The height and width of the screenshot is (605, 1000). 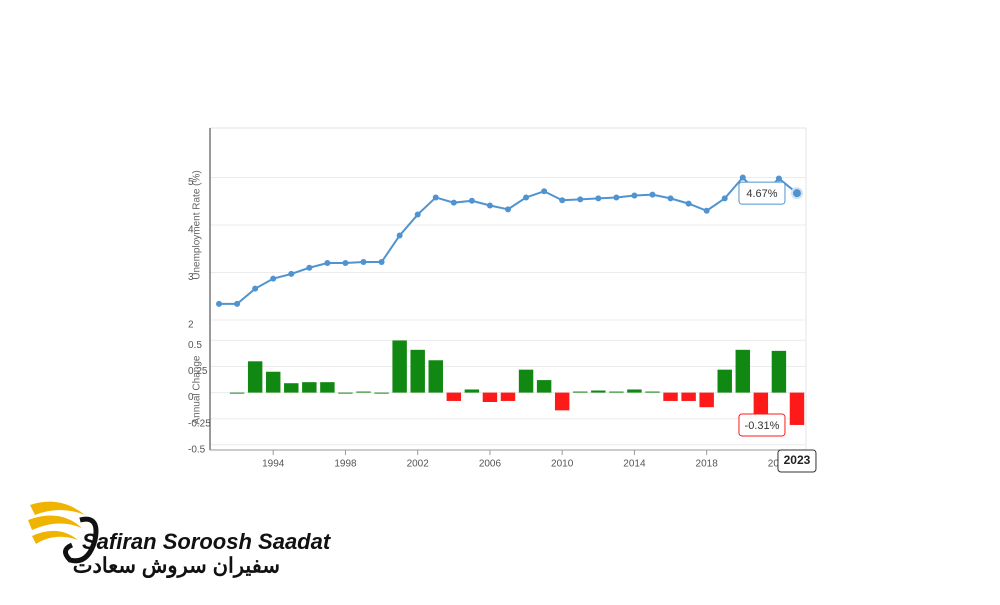 I want to click on x-tick-label: 2010, so click(x=562, y=464).